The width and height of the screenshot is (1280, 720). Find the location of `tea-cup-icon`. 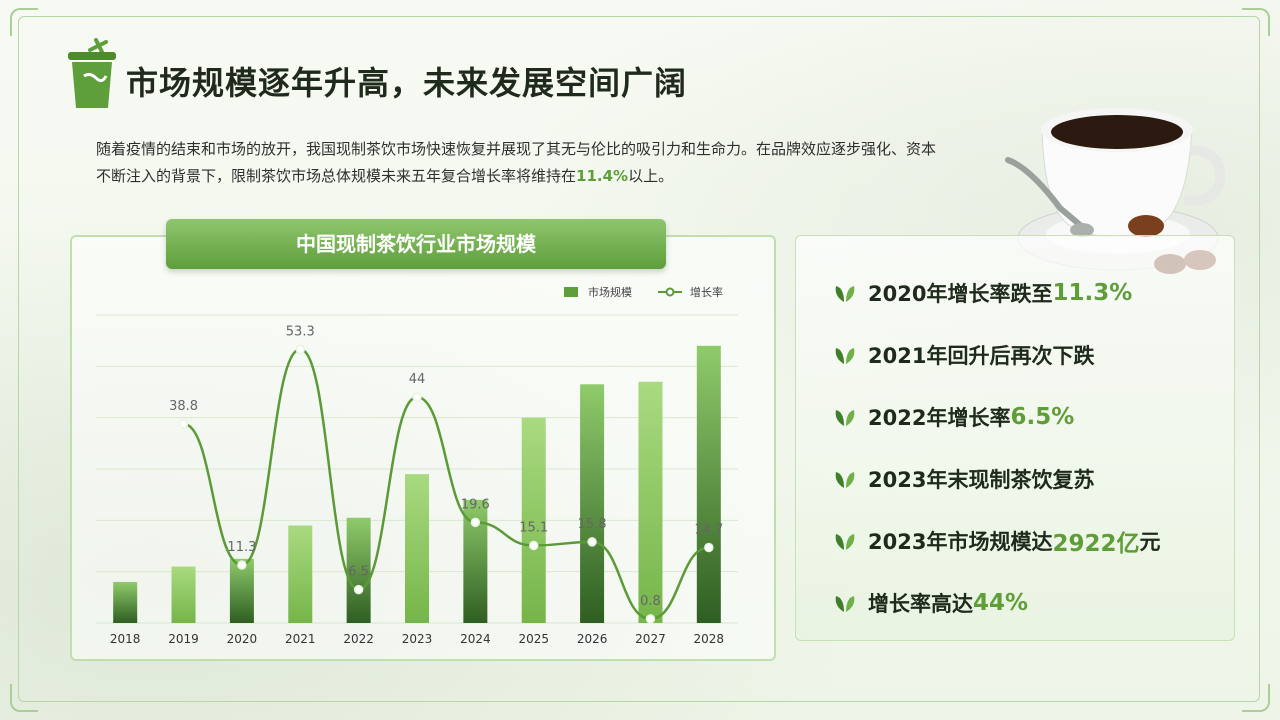

tea-cup-icon is located at coordinates (92, 73).